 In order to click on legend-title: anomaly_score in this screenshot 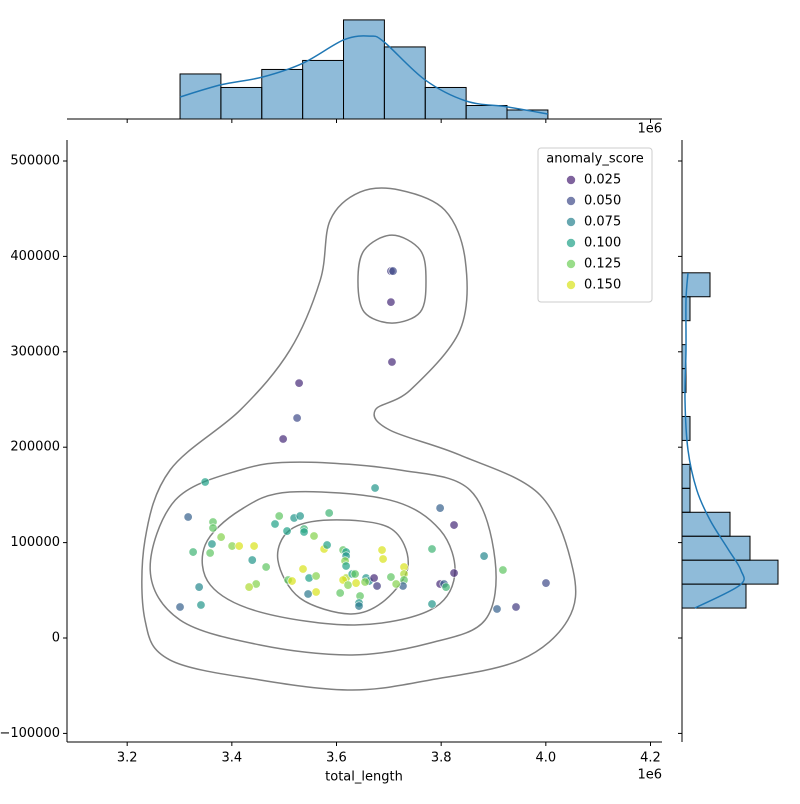, I will do `click(595, 159)`.